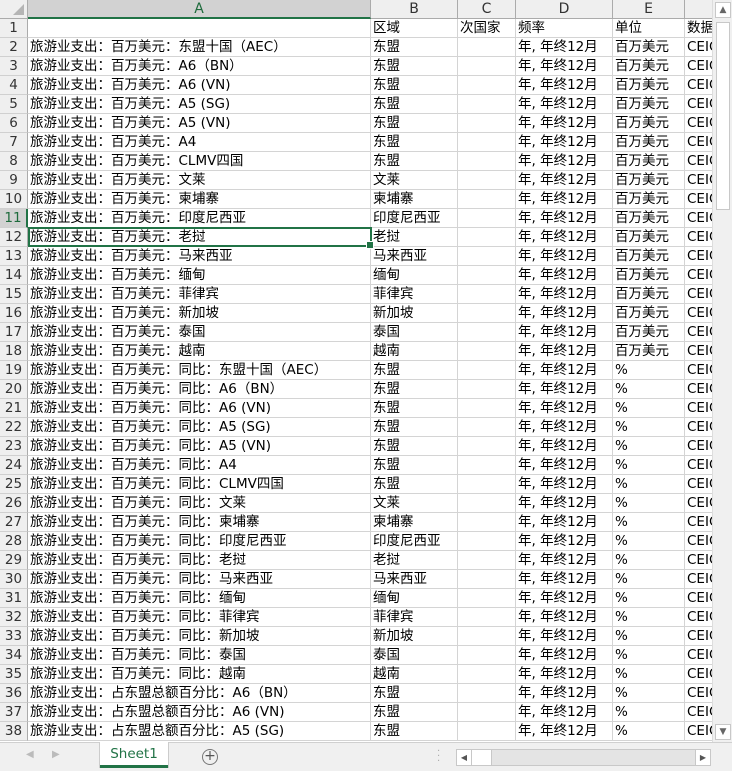 The width and height of the screenshot is (732, 771). What do you see at coordinates (564, 28) in the screenshot?
I see `cell: 频率` at bounding box center [564, 28].